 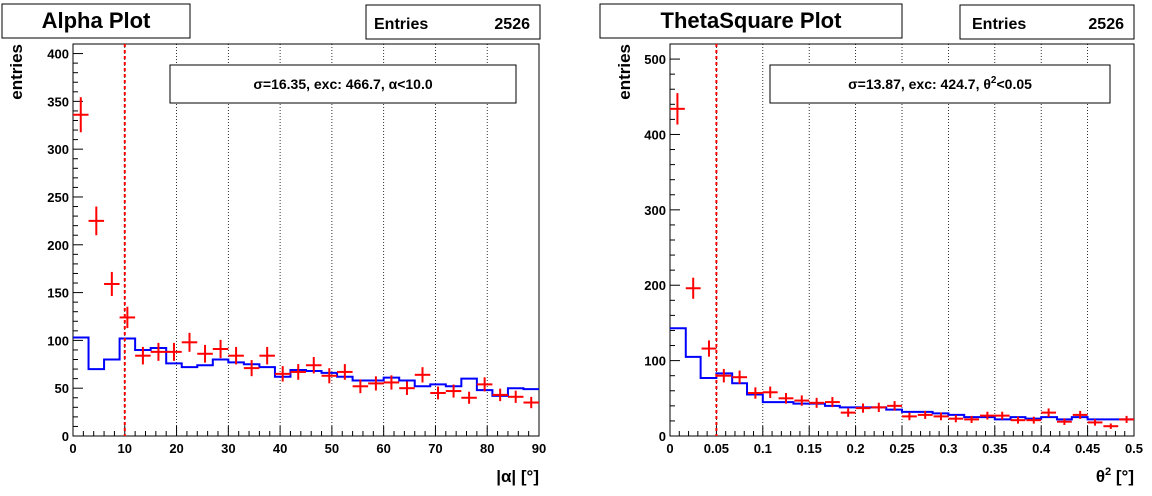 What do you see at coordinates (62, 388) in the screenshot?
I see `y-tick-label: 50` at bounding box center [62, 388].